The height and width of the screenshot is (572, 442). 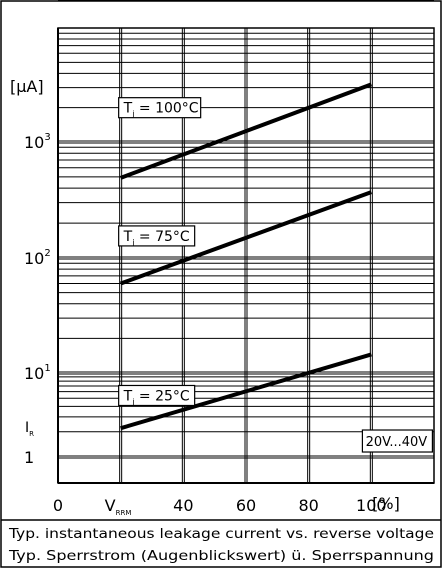 I want to click on y-unit-label: [µA], so click(x=27, y=86).